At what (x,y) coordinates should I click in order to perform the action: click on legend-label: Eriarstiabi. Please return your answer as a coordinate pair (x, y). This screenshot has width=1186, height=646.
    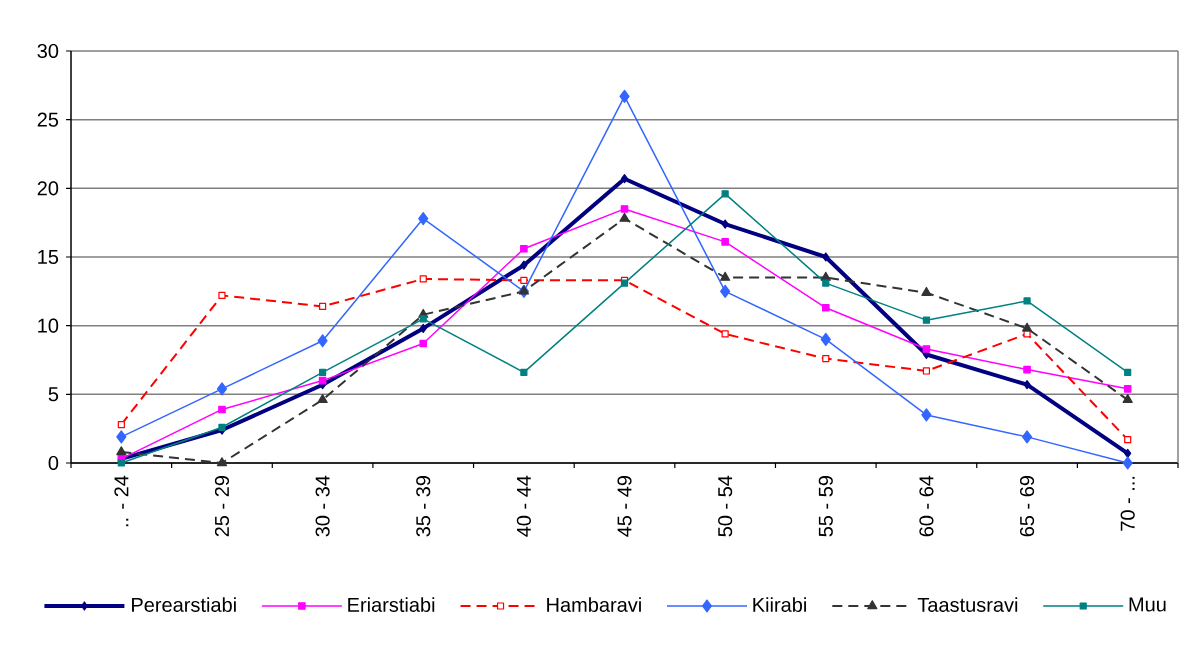
    Looking at the image, I should click on (391, 604).